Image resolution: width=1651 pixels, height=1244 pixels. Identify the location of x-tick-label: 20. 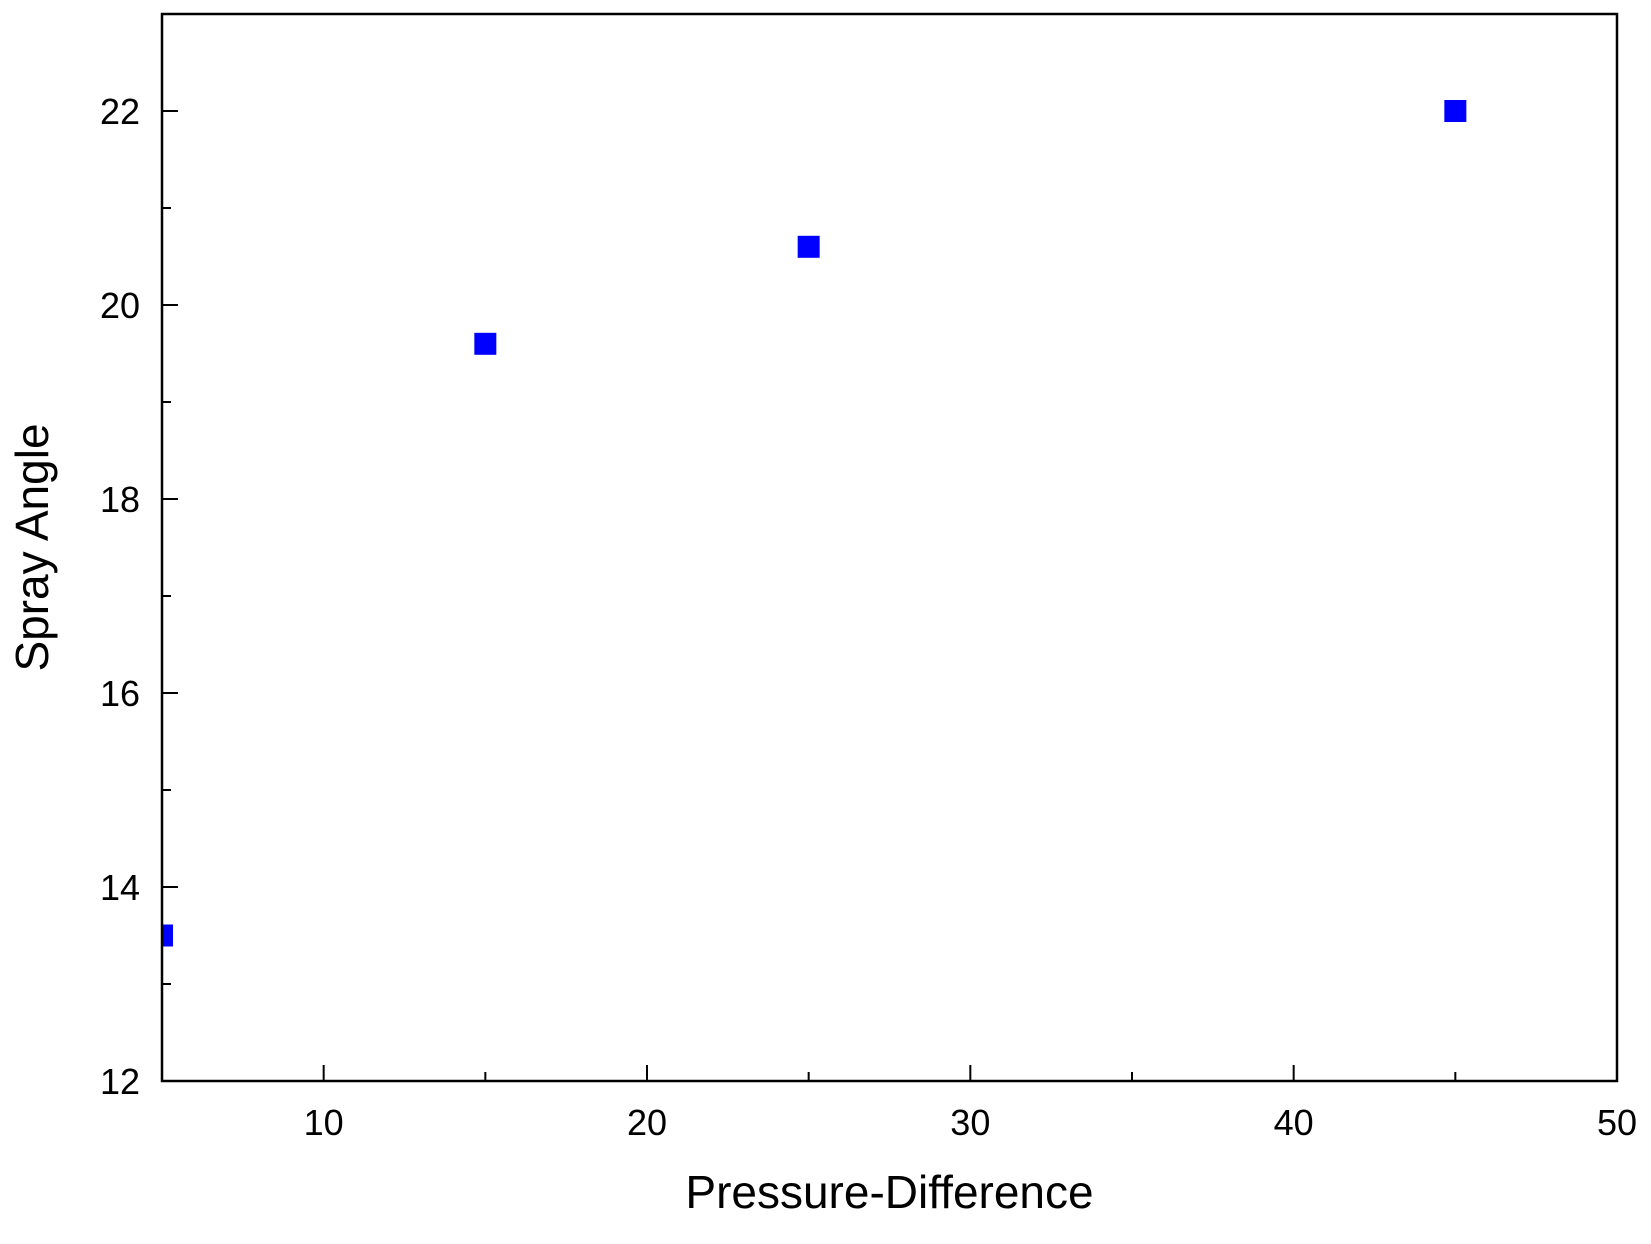
(647, 1122).